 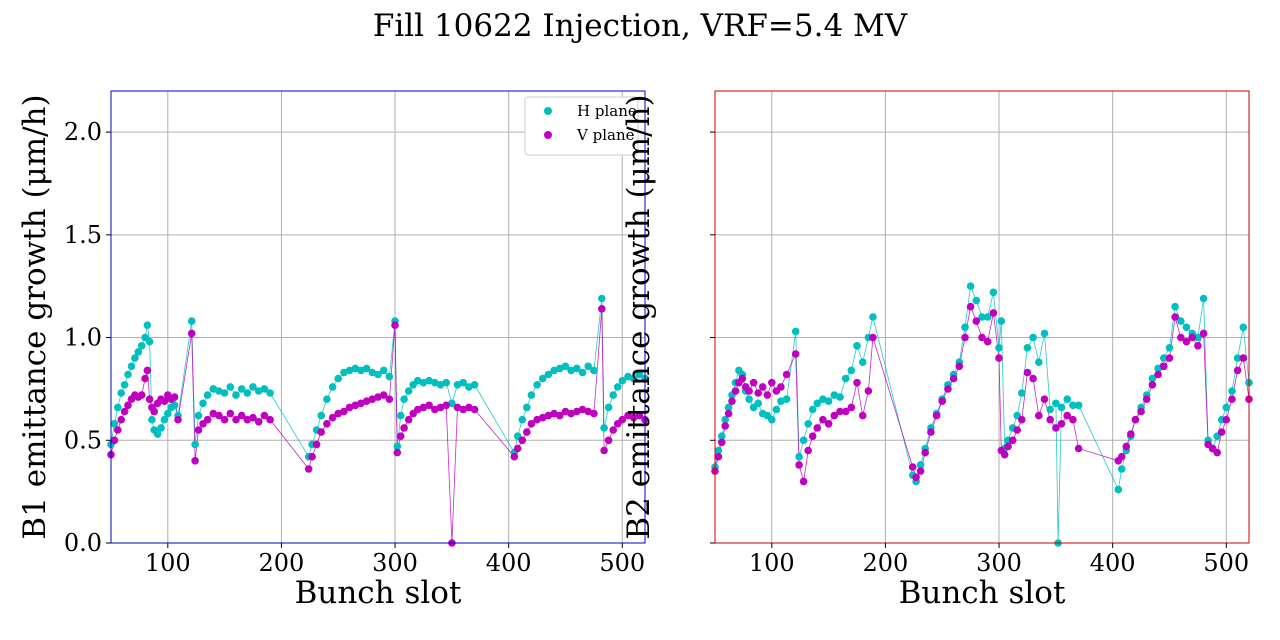 What do you see at coordinates (607, 111) in the screenshot?
I see `legend-h-plane-label: H plane` at bounding box center [607, 111].